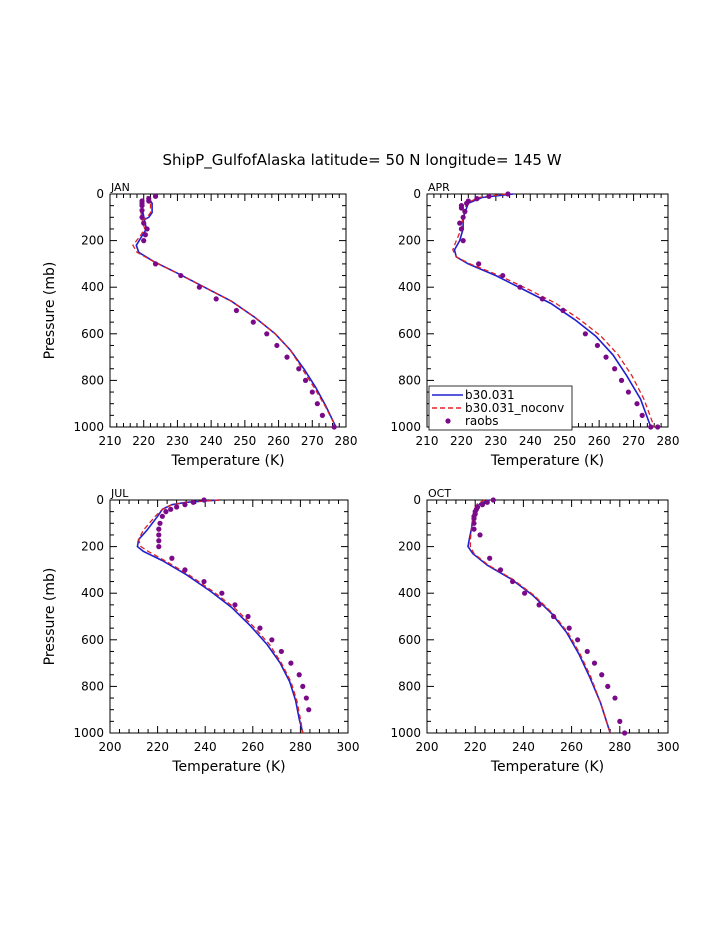  Describe the element at coordinates (439, 493) in the screenshot. I see `panel-label: OCT` at that location.